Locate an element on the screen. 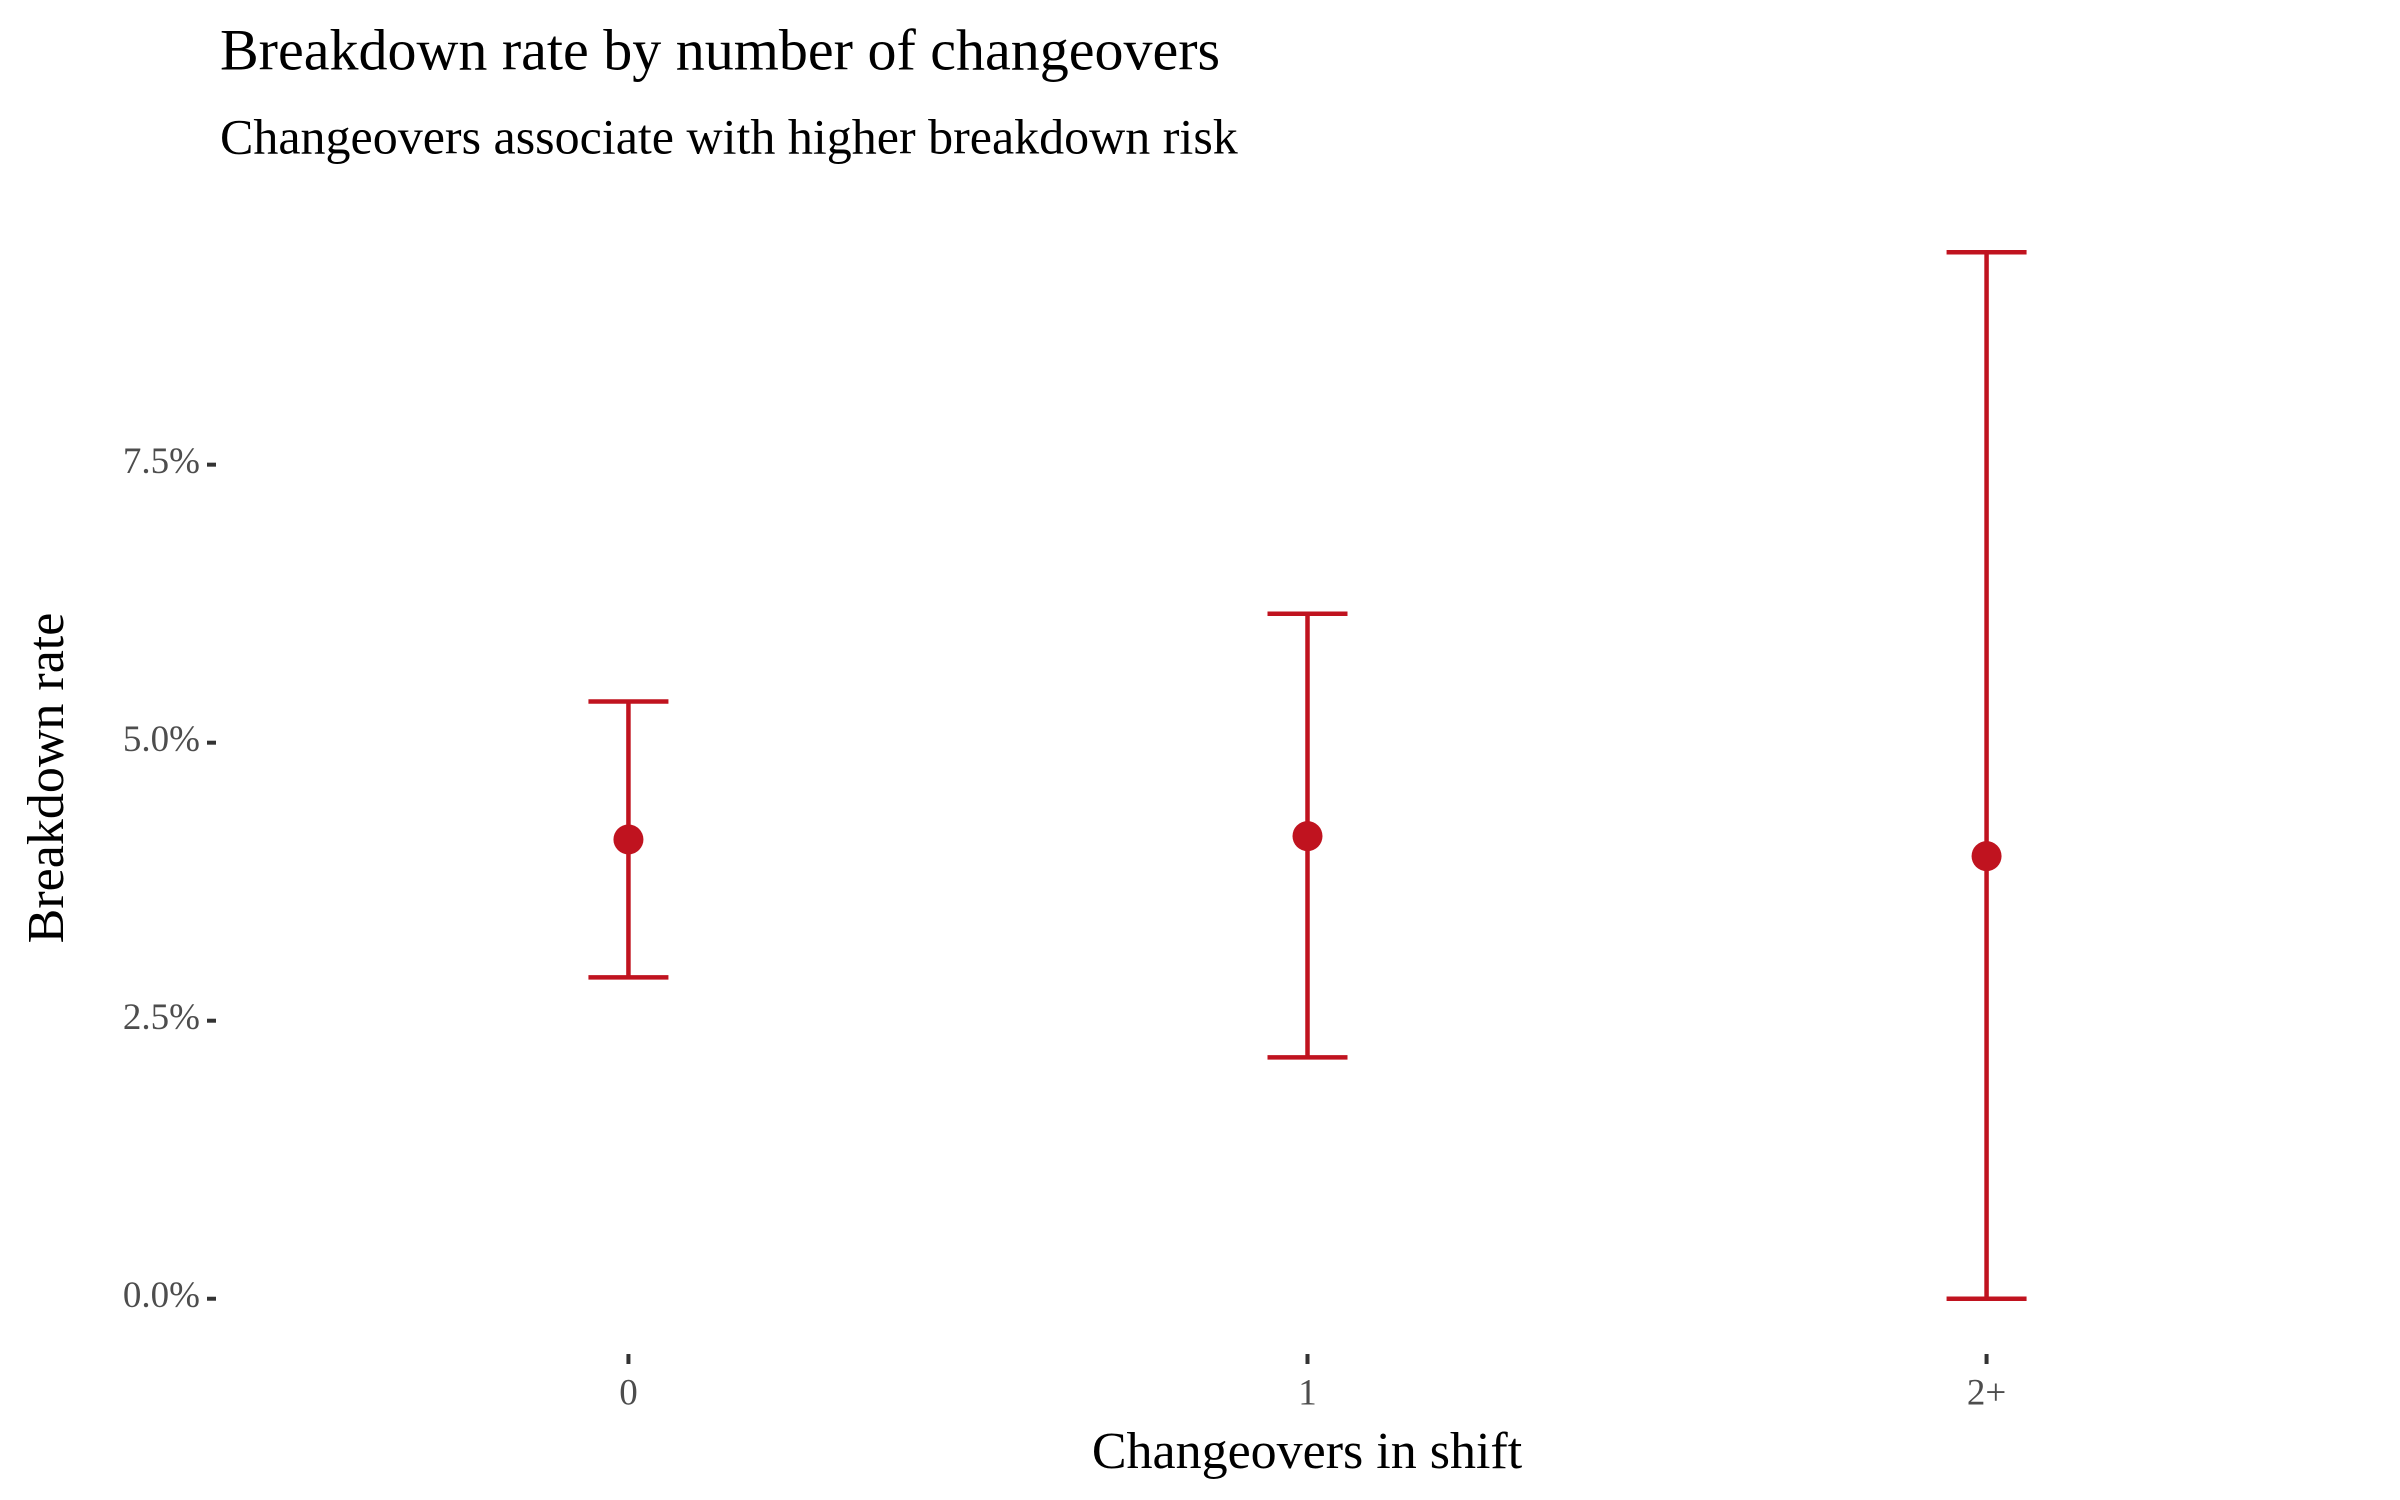 This screenshot has height=1500, width=2400. x-axis-title: Changeovers in shift is located at coordinates (1307, 1451).